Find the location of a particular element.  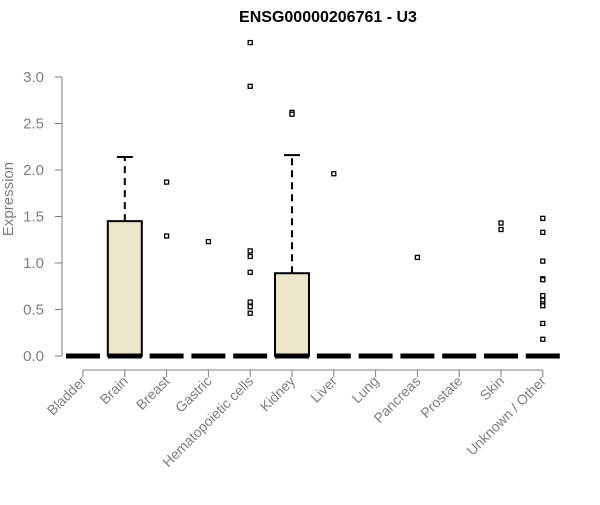

box-liver is located at coordinates (333, 265).